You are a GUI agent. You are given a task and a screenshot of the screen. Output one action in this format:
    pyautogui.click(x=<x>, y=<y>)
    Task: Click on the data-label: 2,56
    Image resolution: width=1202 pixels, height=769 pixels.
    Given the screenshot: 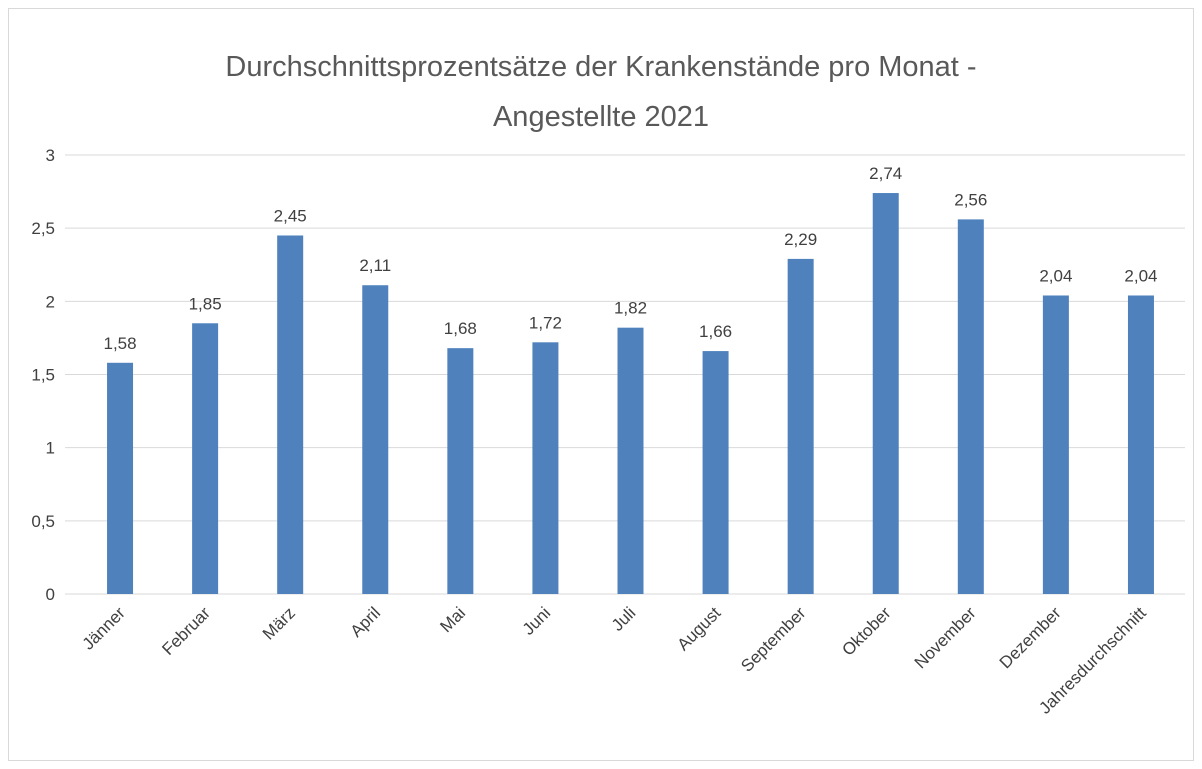 What is the action you would take?
    pyautogui.click(x=970, y=199)
    